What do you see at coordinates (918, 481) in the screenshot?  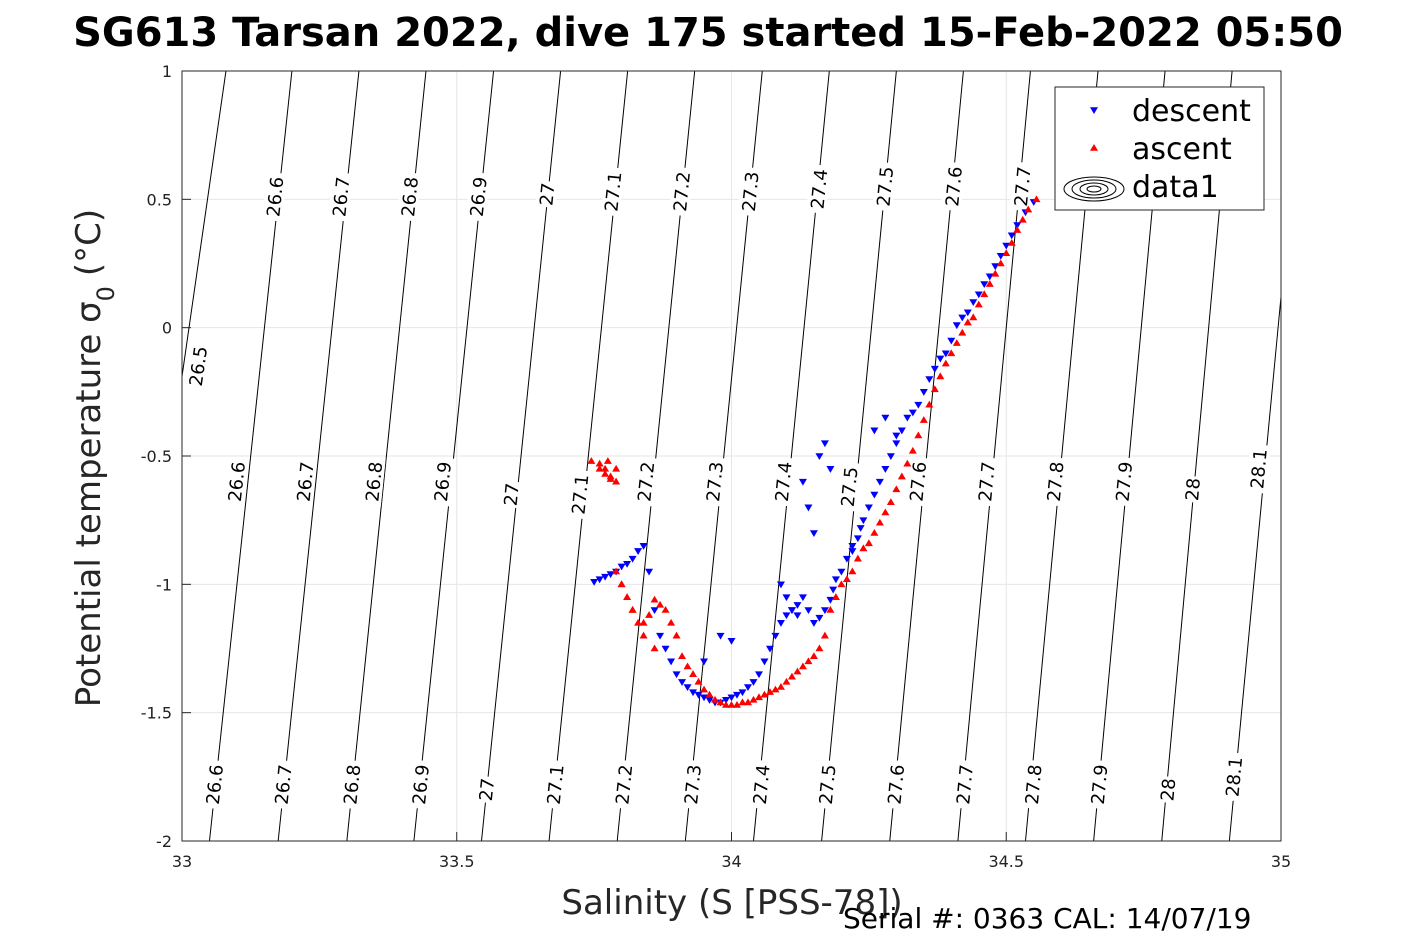 I see `contour-label-27.6: 27.6` at bounding box center [918, 481].